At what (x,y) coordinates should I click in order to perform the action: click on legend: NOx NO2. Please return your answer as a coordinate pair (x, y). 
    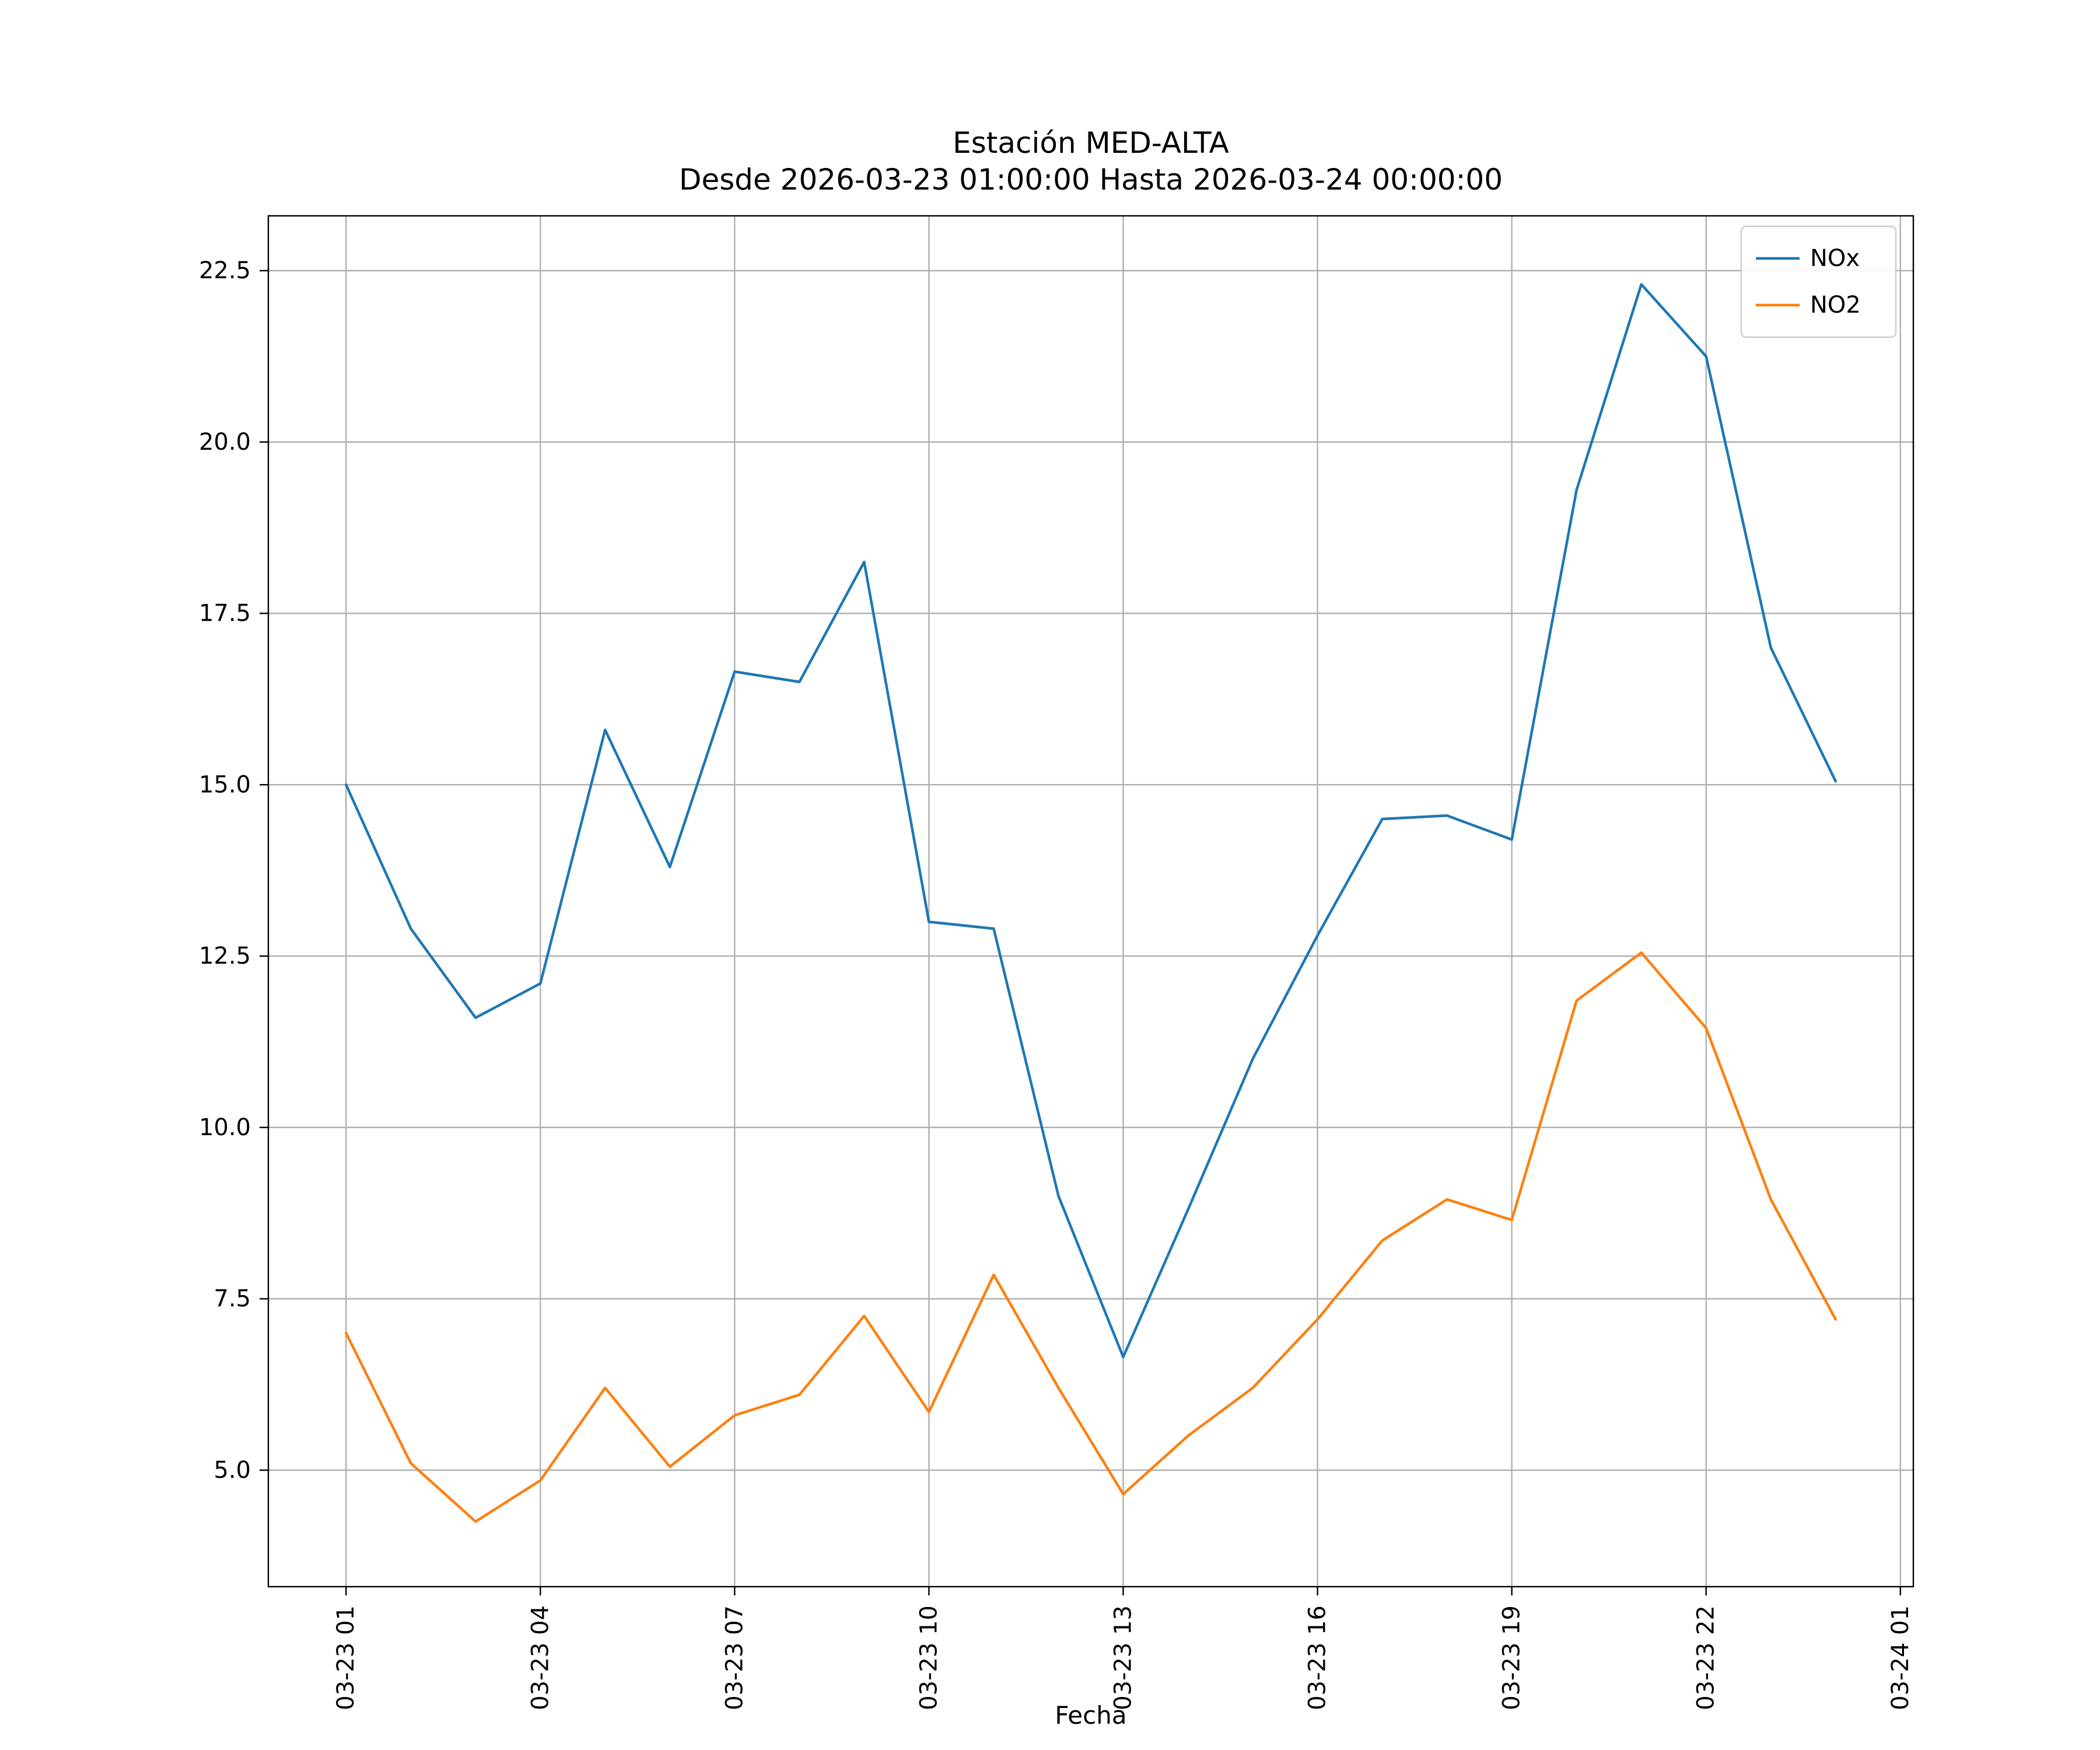
    Looking at the image, I should click on (1818, 281).